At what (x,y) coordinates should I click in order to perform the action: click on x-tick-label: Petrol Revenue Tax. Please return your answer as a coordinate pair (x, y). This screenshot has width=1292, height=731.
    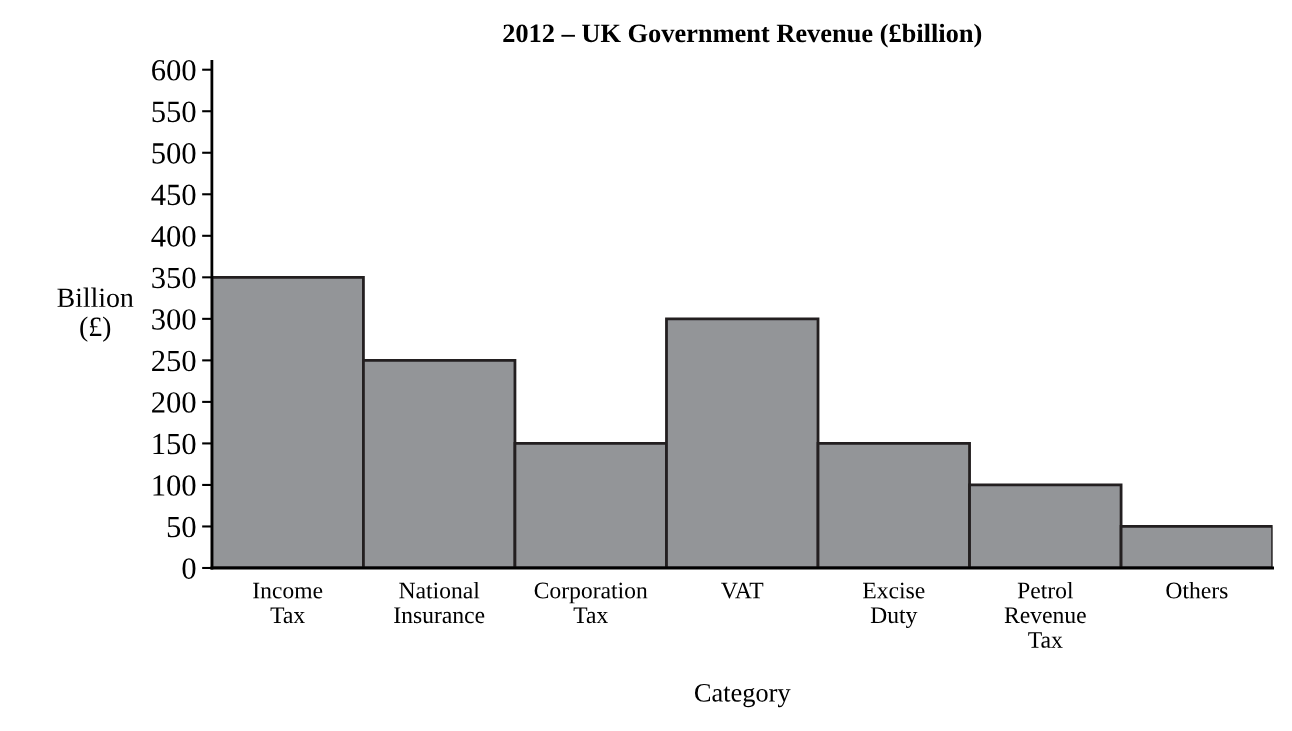
    Looking at the image, I should click on (1045, 614).